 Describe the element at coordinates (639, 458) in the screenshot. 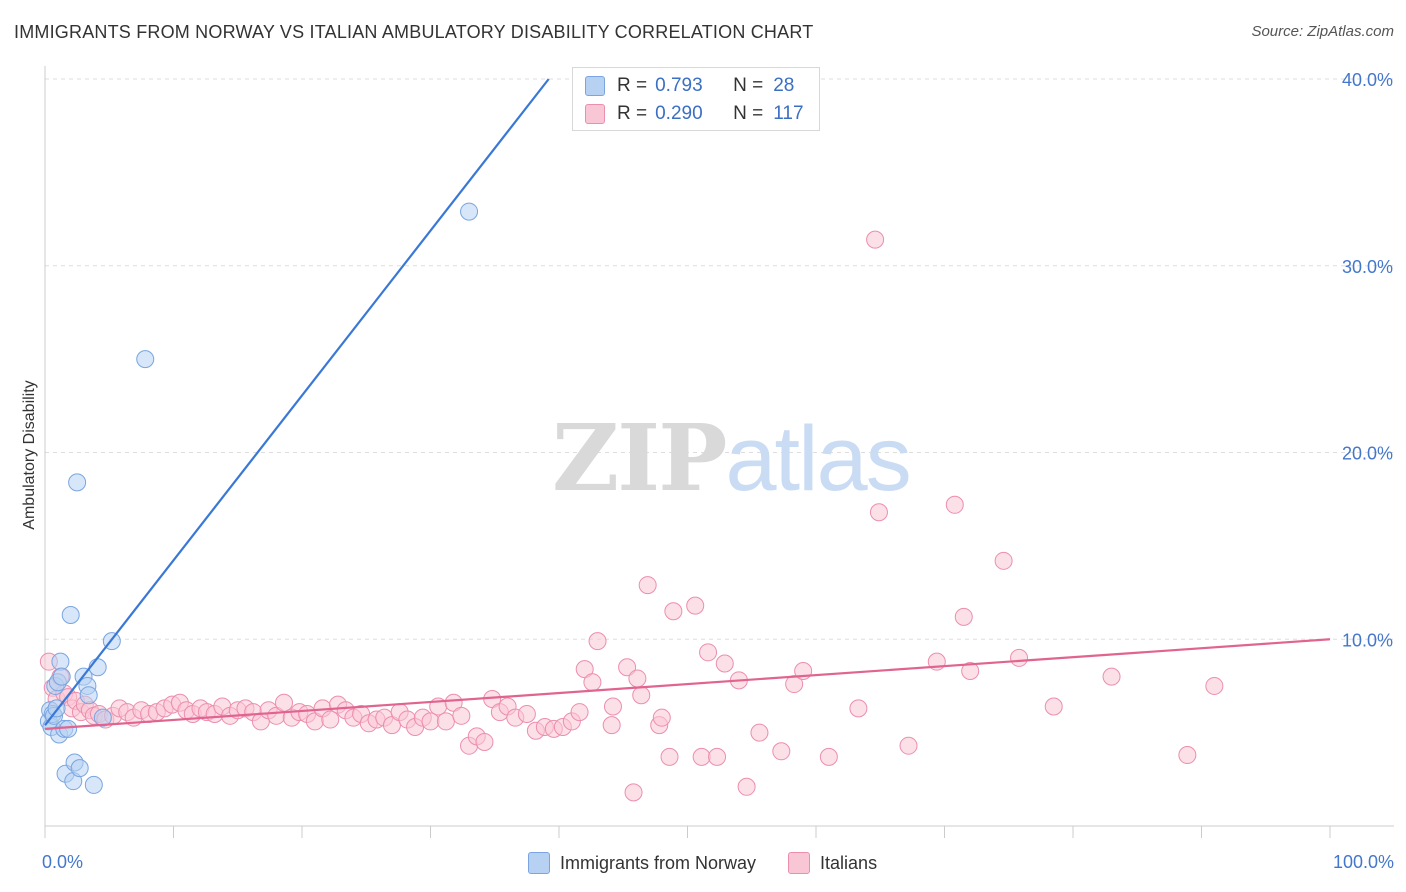

I see `watermark-zip: ZIP` at that location.